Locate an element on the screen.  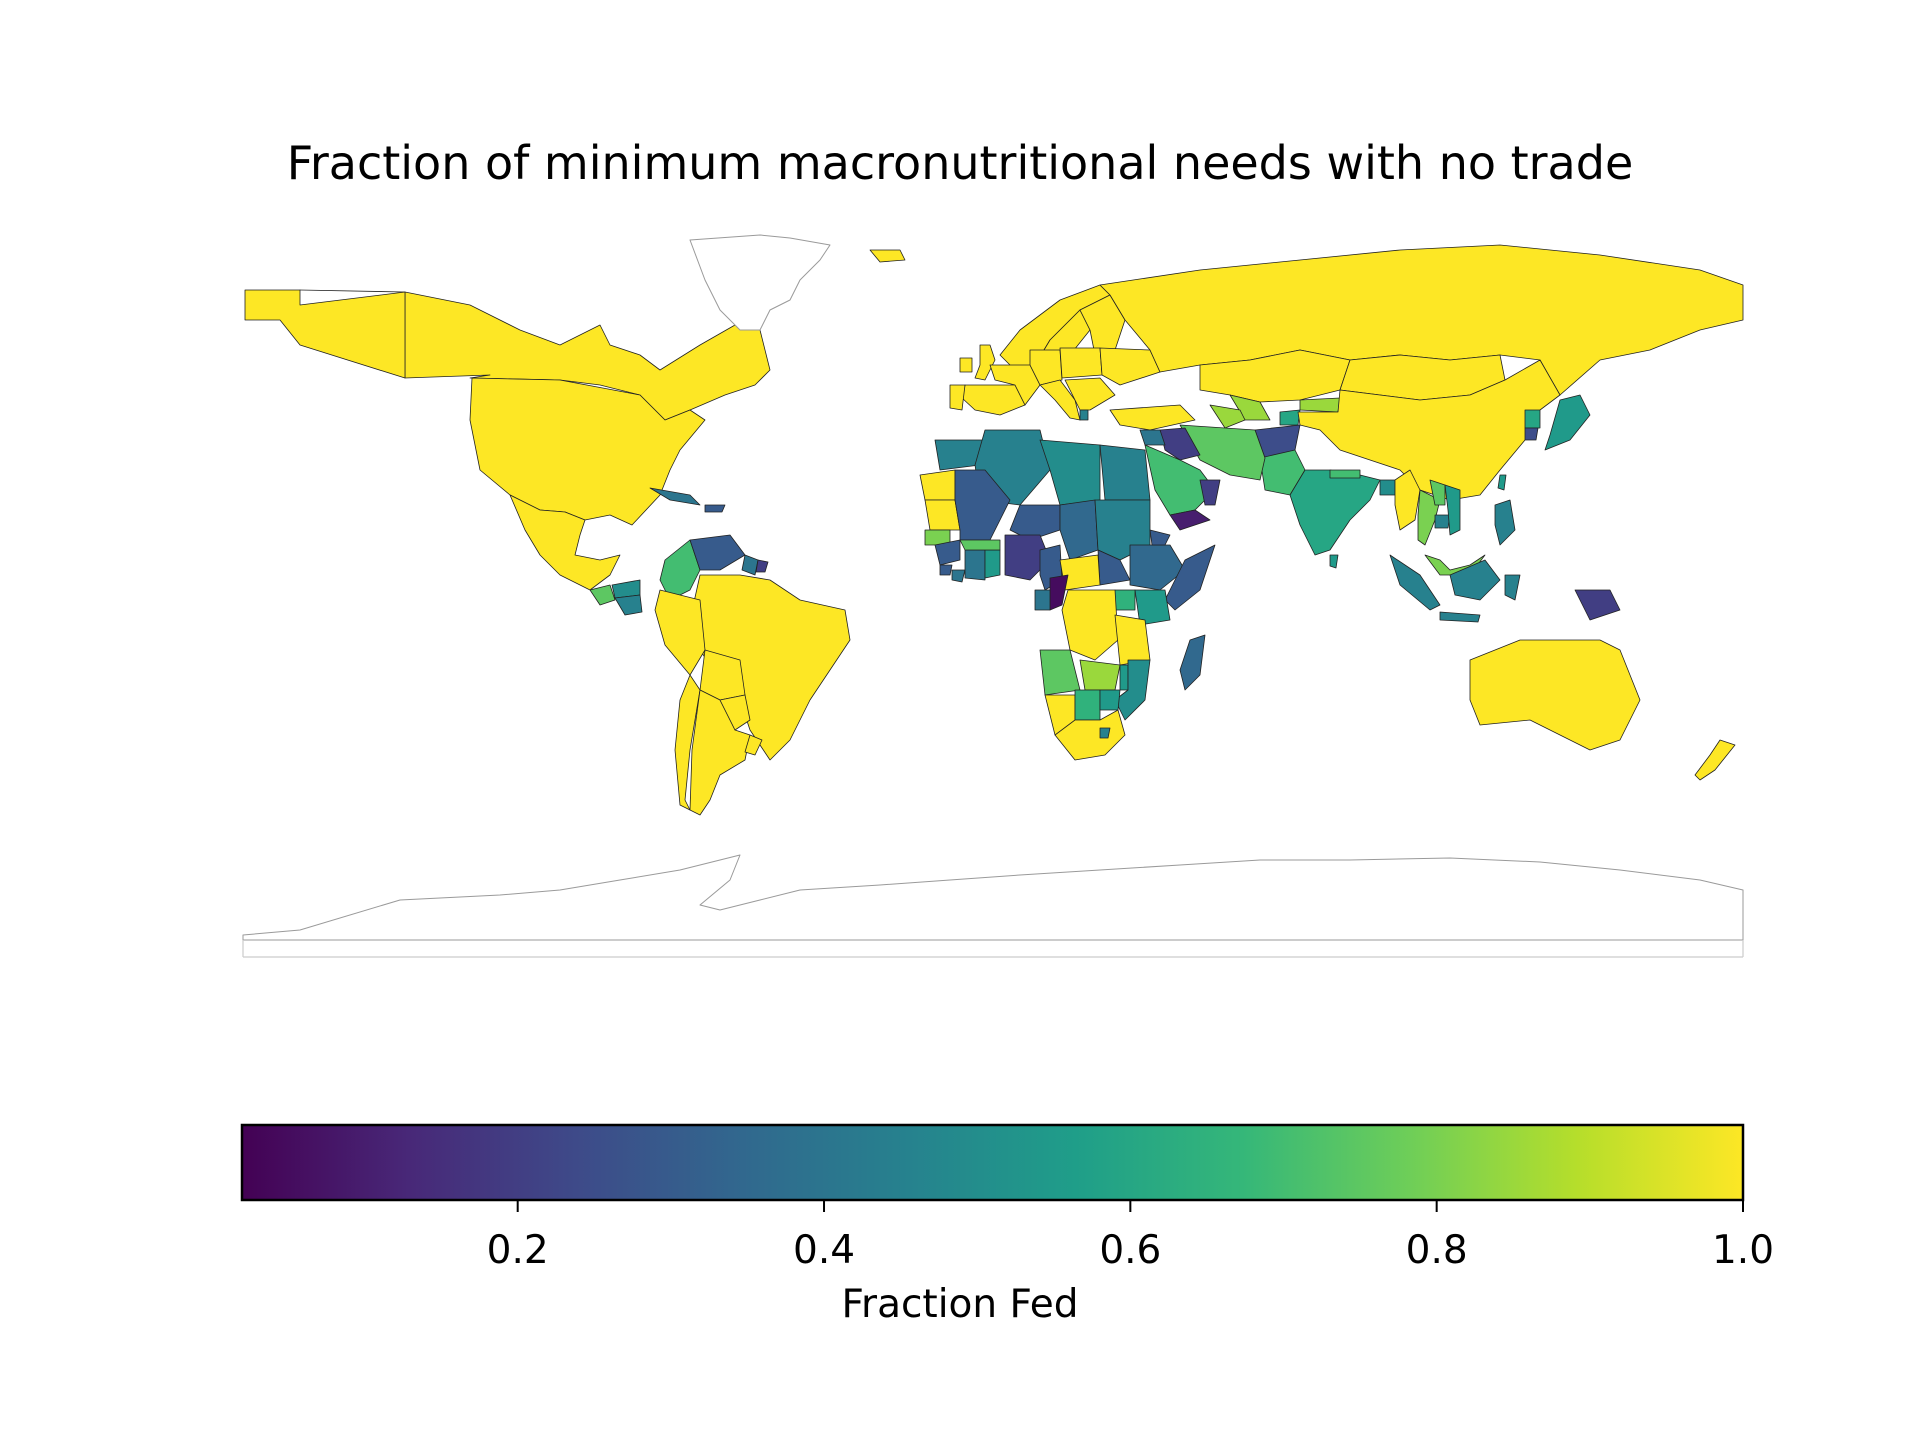
country-turkmenistan is located at coordinates (1227, 416).